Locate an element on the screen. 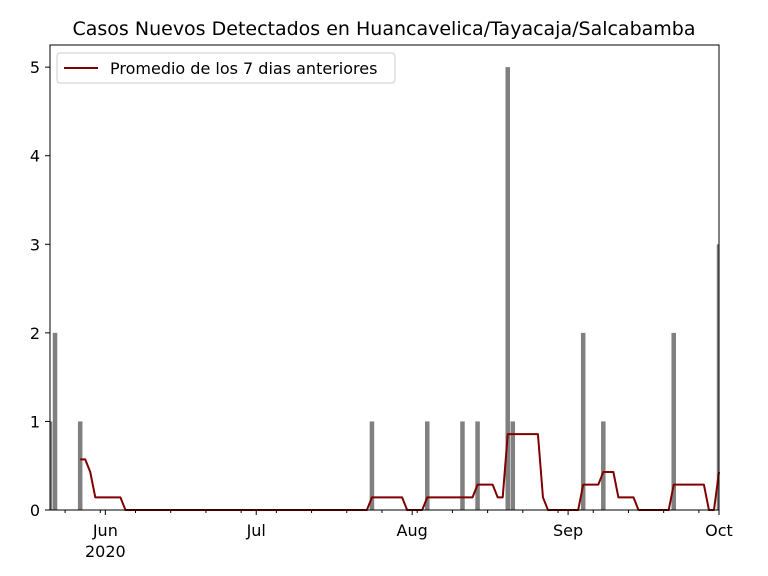 This screenshot has width=768, height=576. x-tick-label: Jun is located at coordinates (105, 530).